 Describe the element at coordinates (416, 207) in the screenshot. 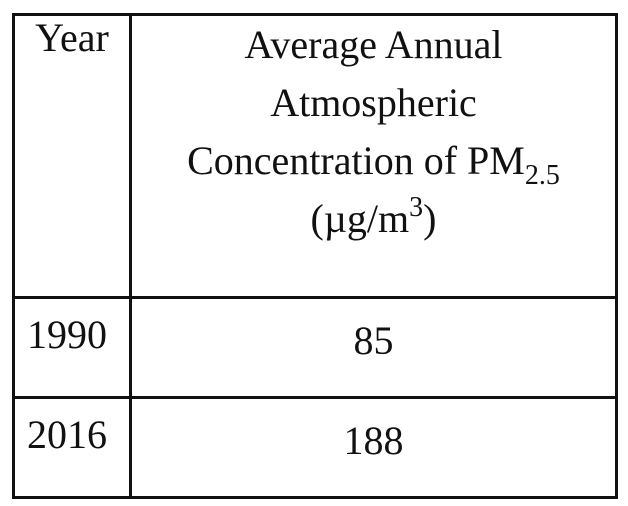

I see `unit-superscript: 3` at that location.